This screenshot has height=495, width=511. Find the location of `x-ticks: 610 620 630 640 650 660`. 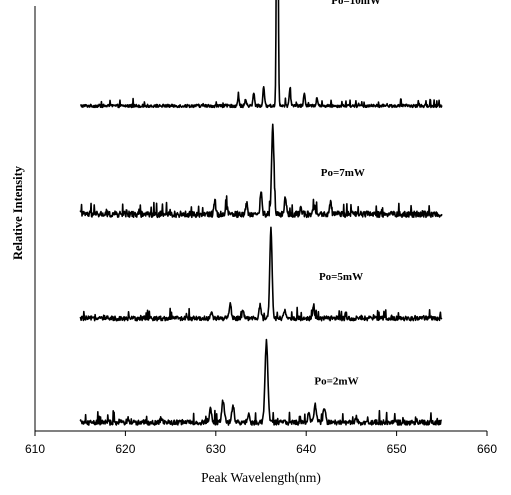

x-ticks: 610 620 630 640 650 660 is located at coordinates (261, 443).